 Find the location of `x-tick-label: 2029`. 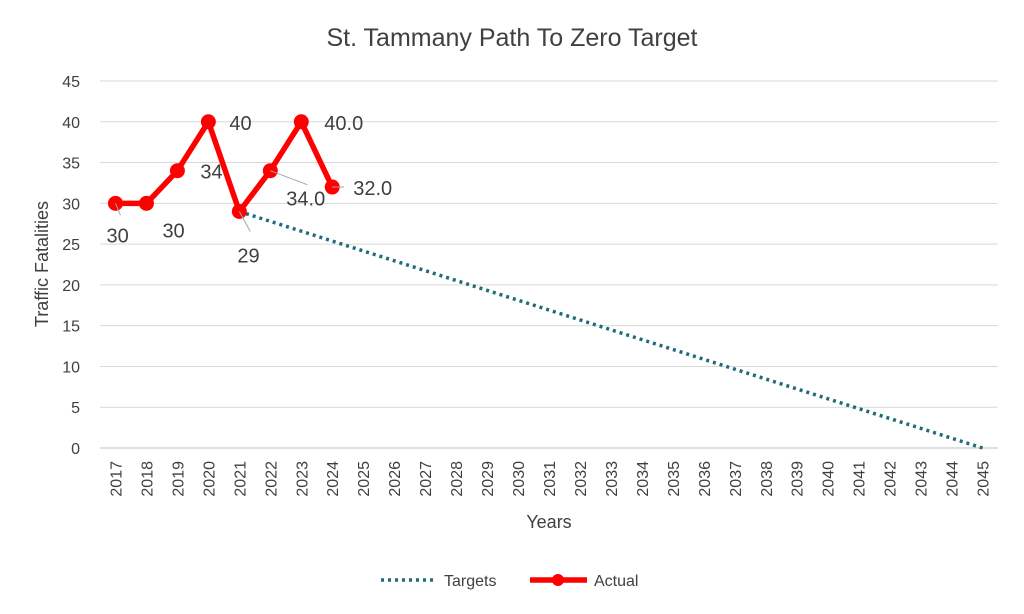

x-tick-label: 2029 is located at coordinates (488, 479).